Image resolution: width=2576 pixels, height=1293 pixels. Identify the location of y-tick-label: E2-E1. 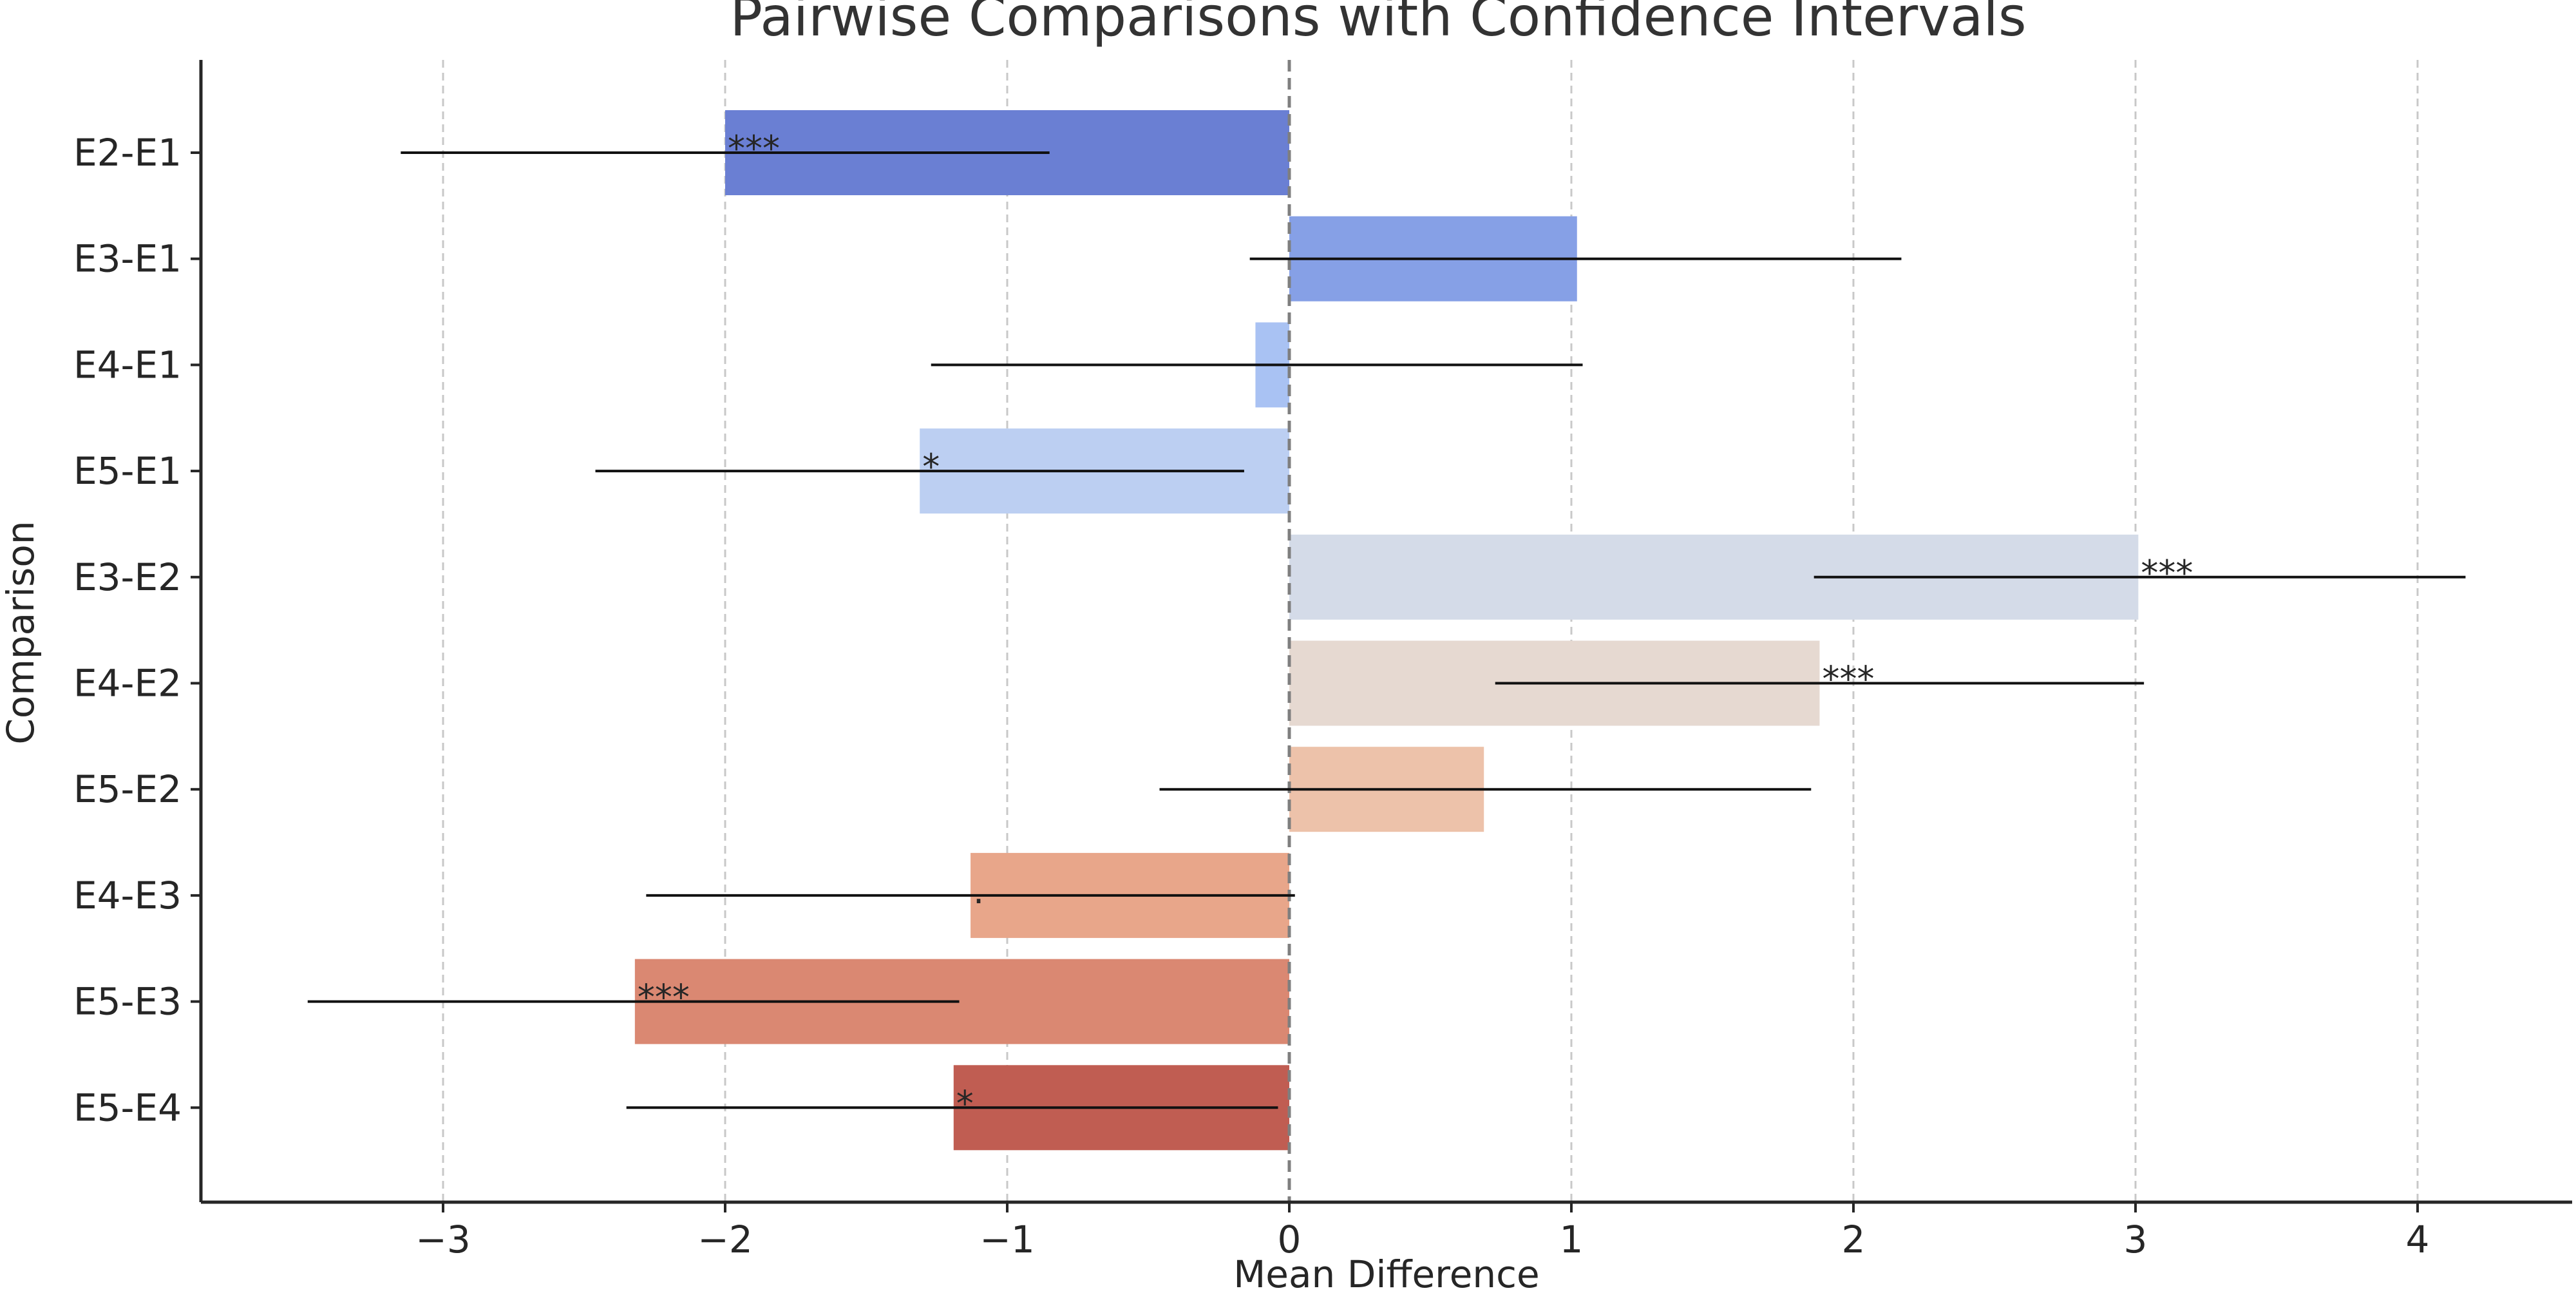
(128, 153).